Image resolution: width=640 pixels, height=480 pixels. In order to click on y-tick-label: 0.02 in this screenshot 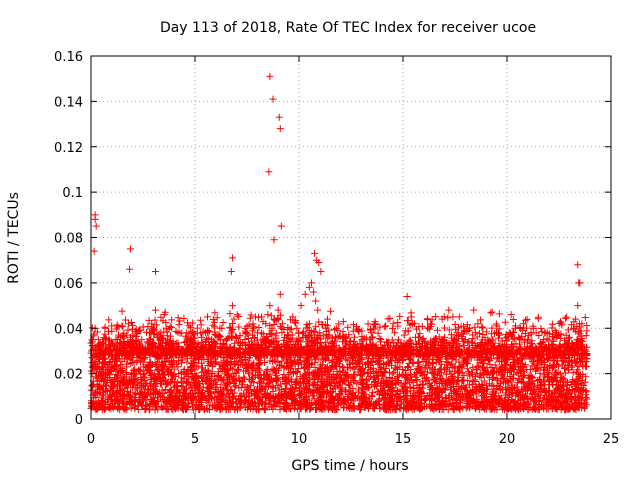, I will do `click(68, 375)`.